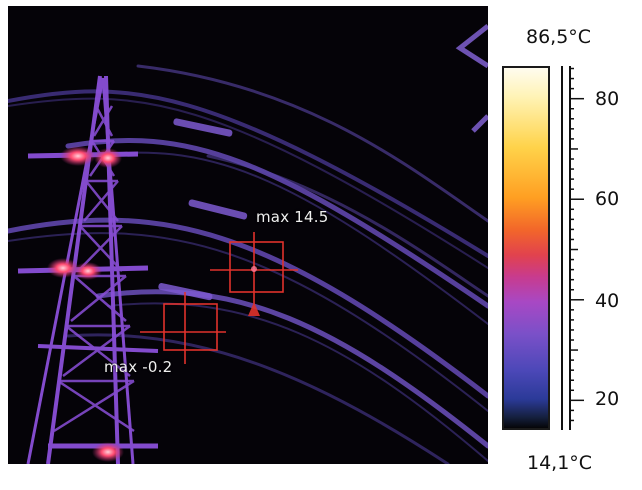 Image resolution: width=642 pixels, height=490 pixels. What do you see at coordinates (138, 367) in the screenshot?
I see `measurement-label-2: max -0.2` at bounding box center [138, 367].